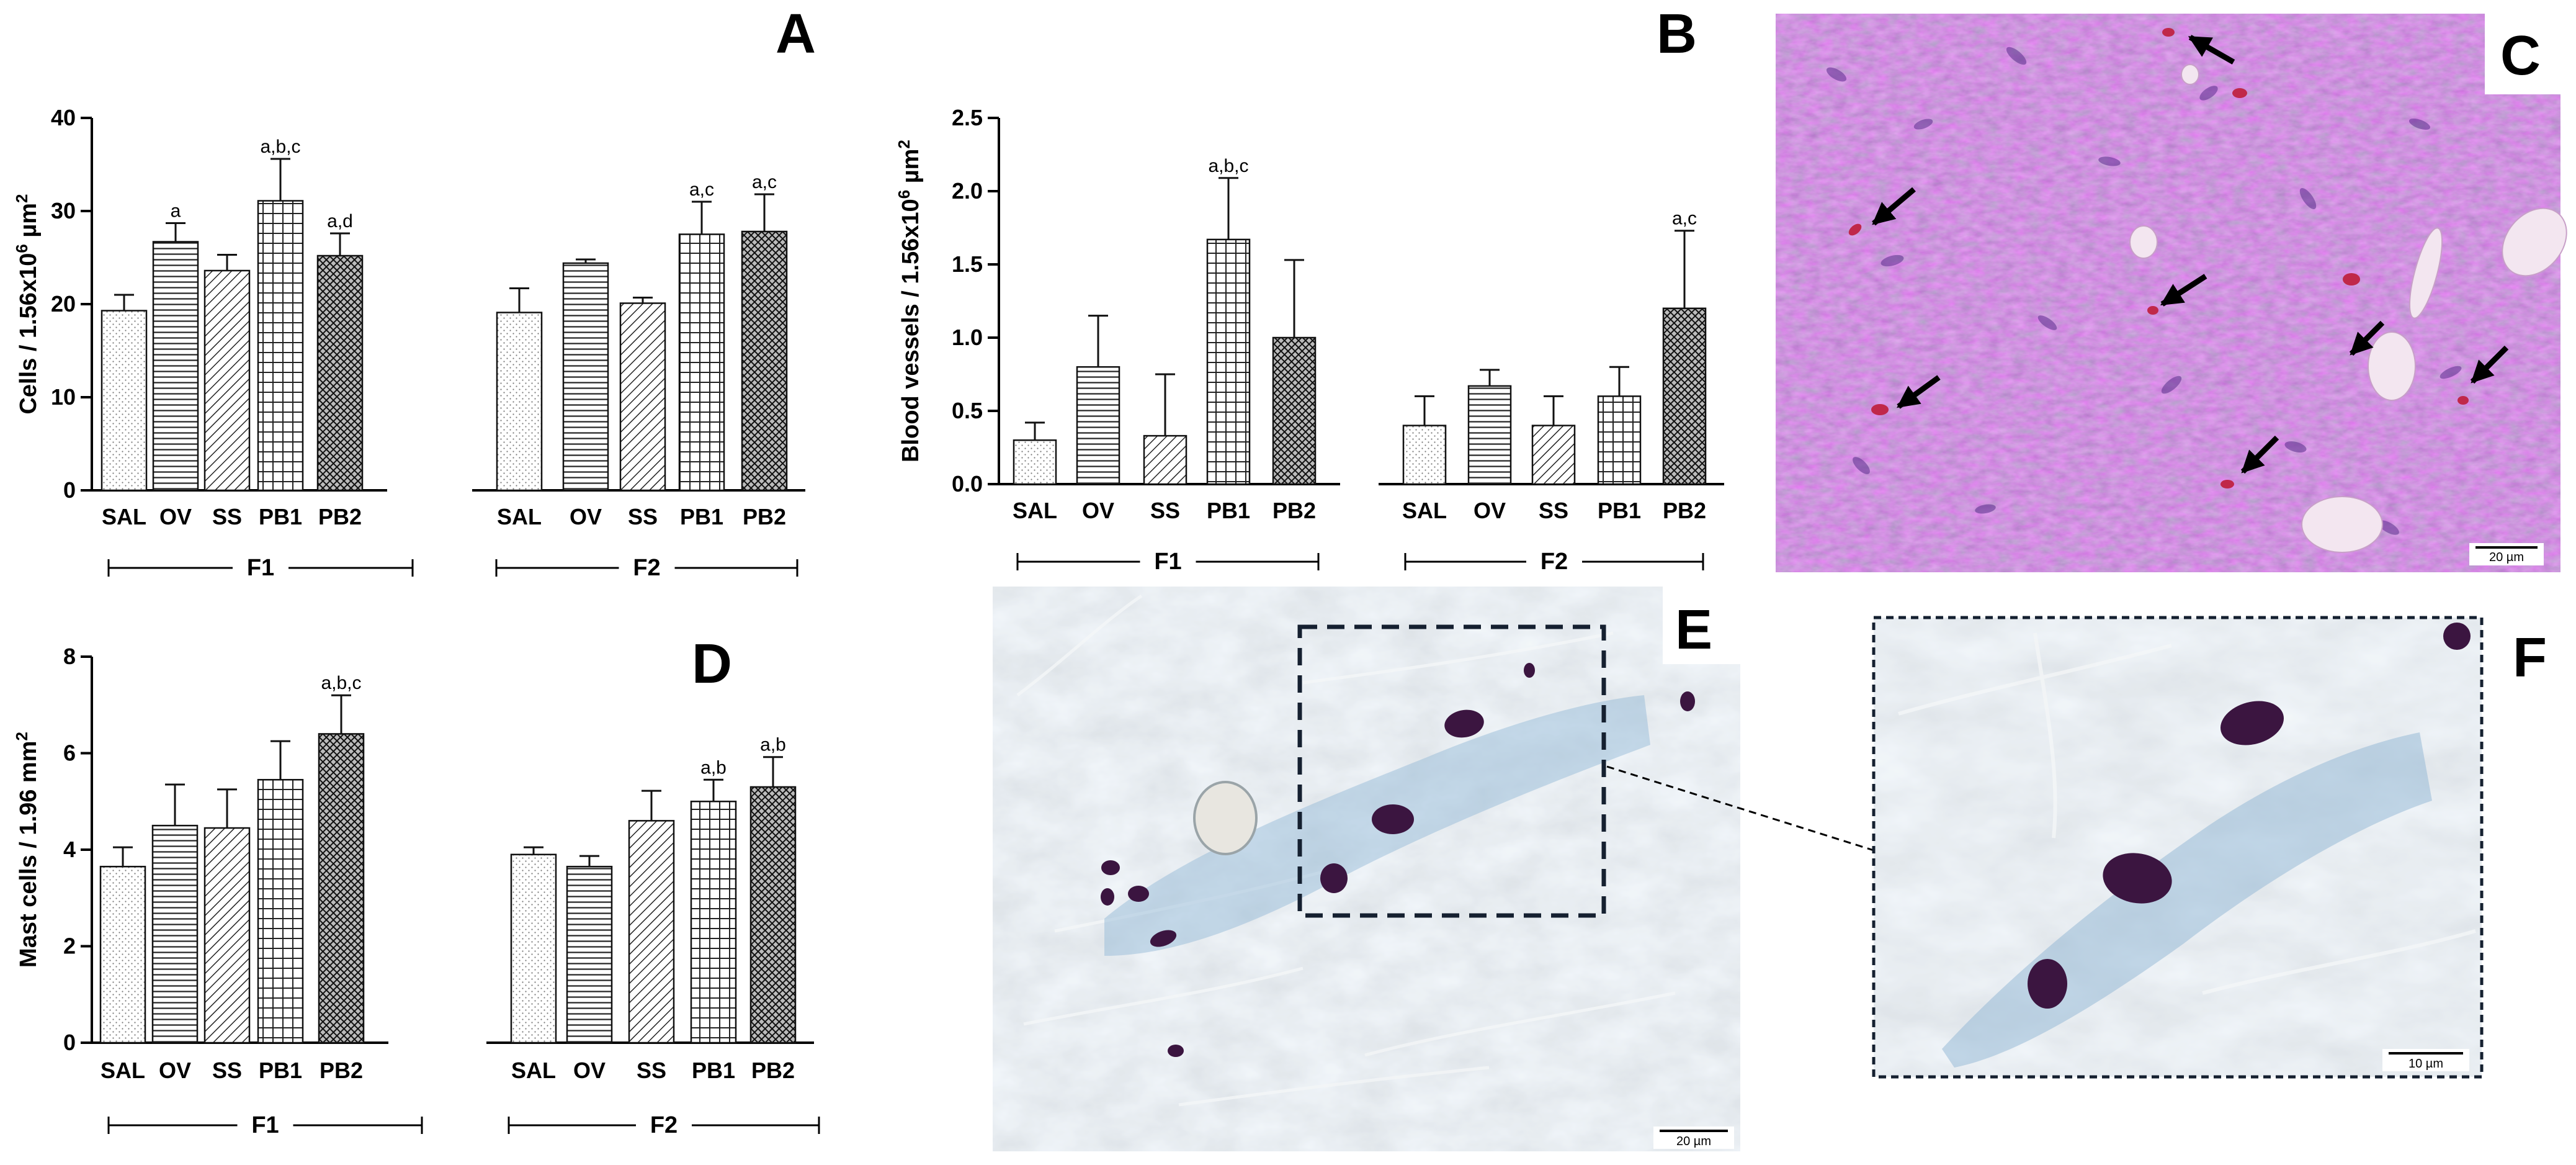 The image size is (2576, 1165). I want to click on group-label-a: F2, so click(646, 568).